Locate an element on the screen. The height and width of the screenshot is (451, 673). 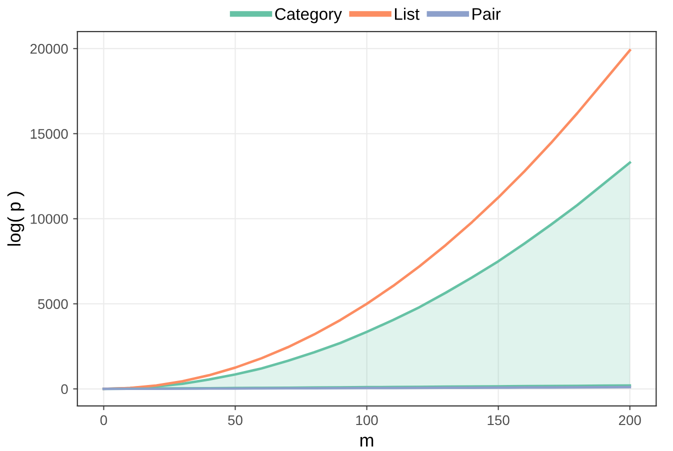
x-tick-label: 200 is located at coordinates (629, 420).